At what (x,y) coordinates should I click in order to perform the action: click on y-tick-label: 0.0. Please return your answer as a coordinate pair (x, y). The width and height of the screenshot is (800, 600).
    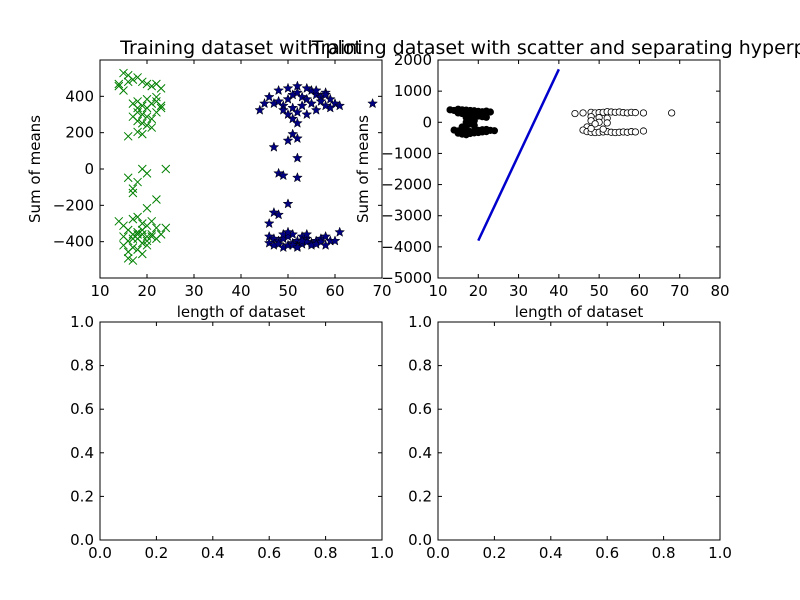
    Looking at the image, I should click on (420, 540).